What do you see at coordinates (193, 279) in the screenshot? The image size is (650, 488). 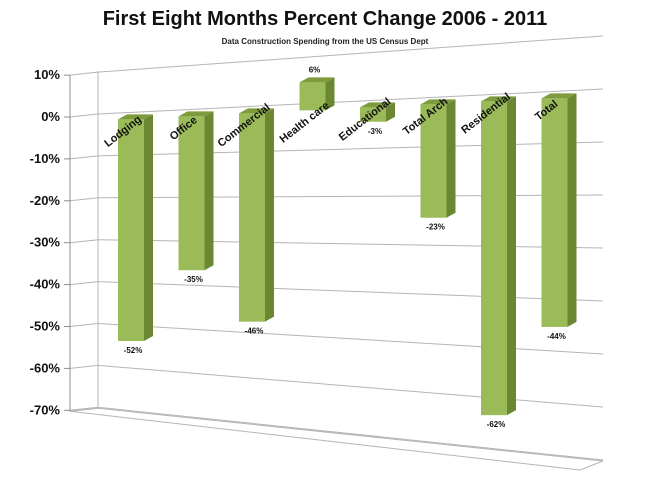 I see `data-label-2: -35%` at bounding box center [193, 279].